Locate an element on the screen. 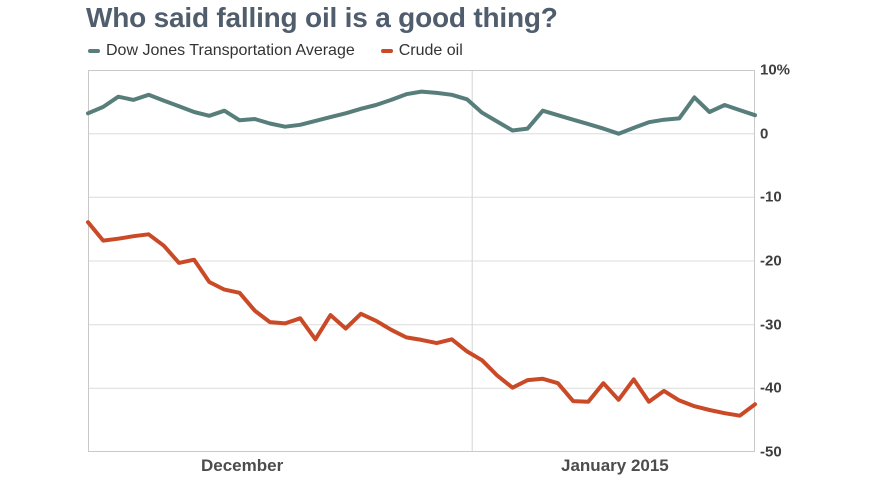 The height and width of the screenshot is (495, 880). crude-oil-line-marker-icon is located at coordinates (386, 51).